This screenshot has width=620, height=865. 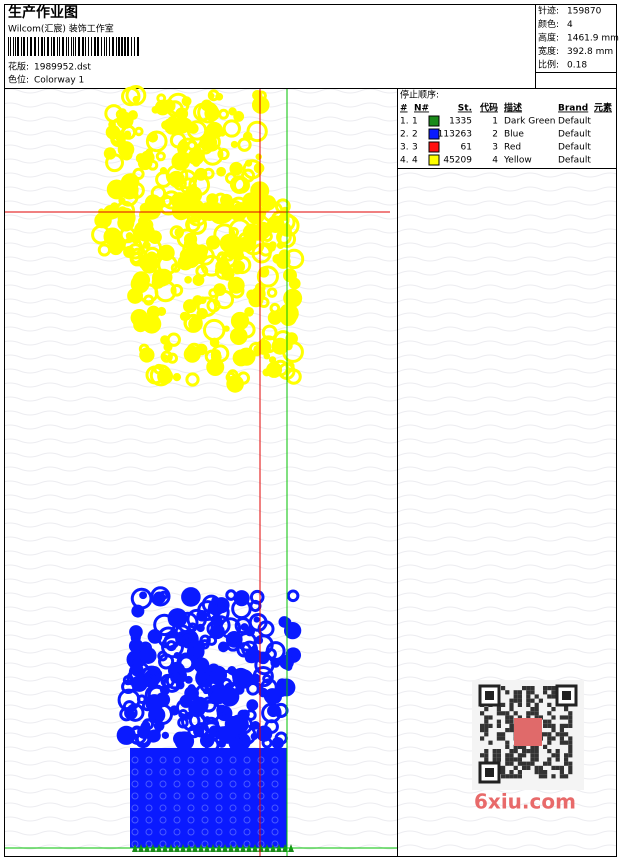 I want to click on row-index: 3., so click(x=404, y=148).